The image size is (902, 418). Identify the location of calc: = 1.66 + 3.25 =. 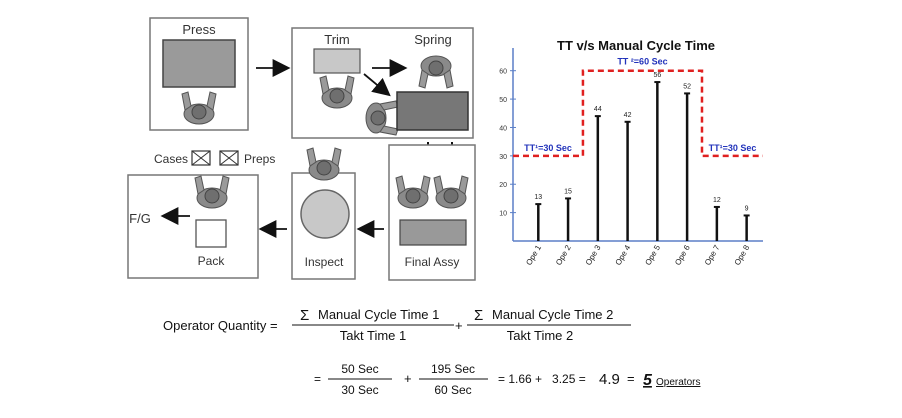
(542, 379).